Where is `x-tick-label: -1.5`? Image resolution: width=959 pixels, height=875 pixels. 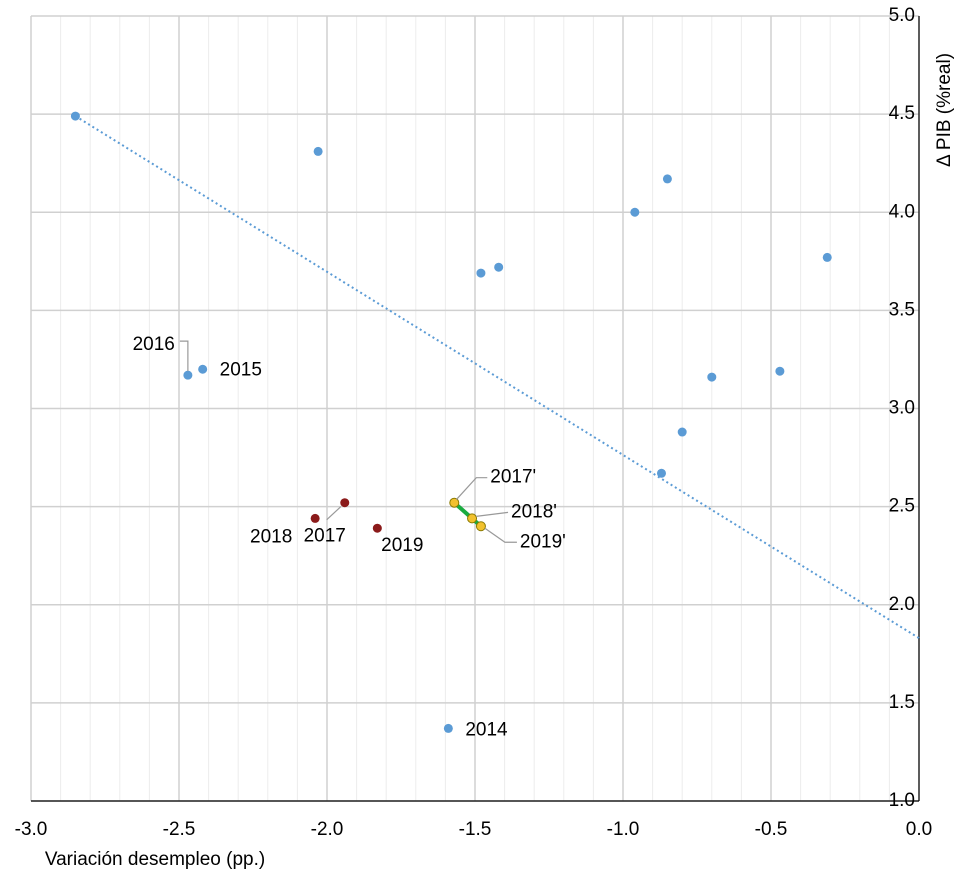
x-tick-label: -1.5 is located at coordinates (475, 829).